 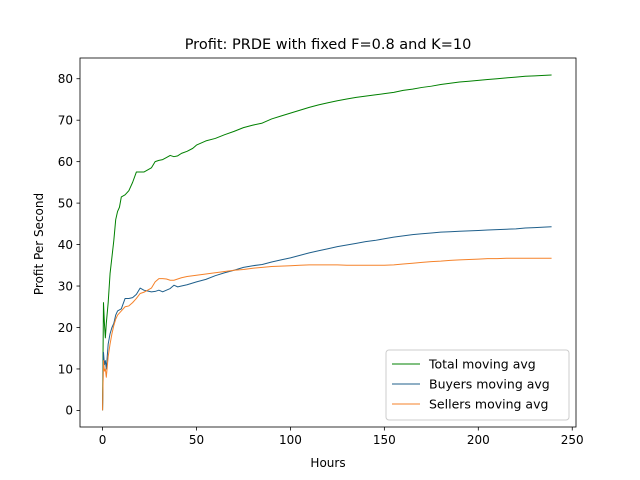 What do you see at coordinates (69, 411) in the screenshot?
I see `y-tick-label: 0` at bounding box center [69, 411].